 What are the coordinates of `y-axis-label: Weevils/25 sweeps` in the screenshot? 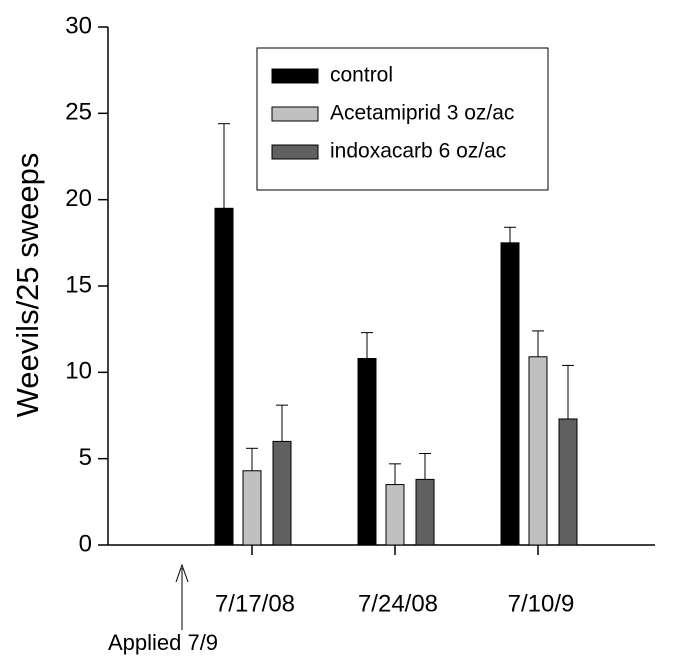 It's located at (27, 285).